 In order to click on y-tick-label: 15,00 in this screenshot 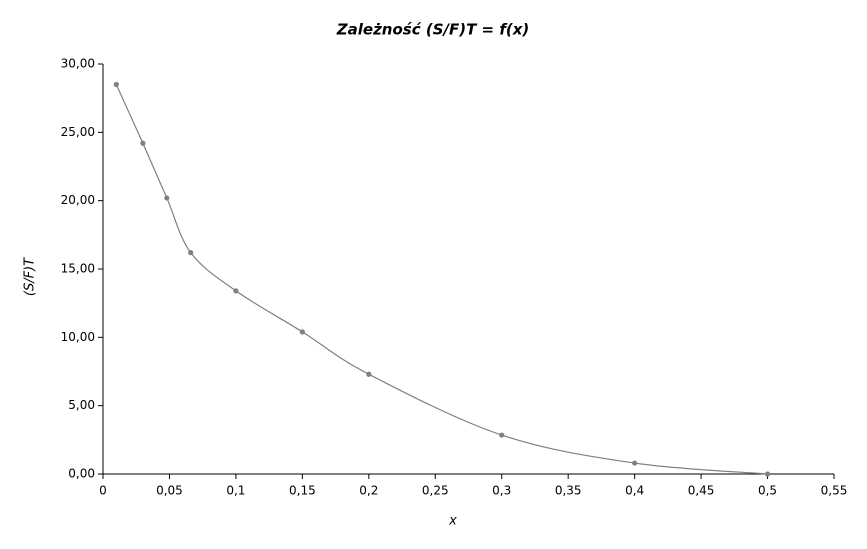, I will do `click(78, 269)`.